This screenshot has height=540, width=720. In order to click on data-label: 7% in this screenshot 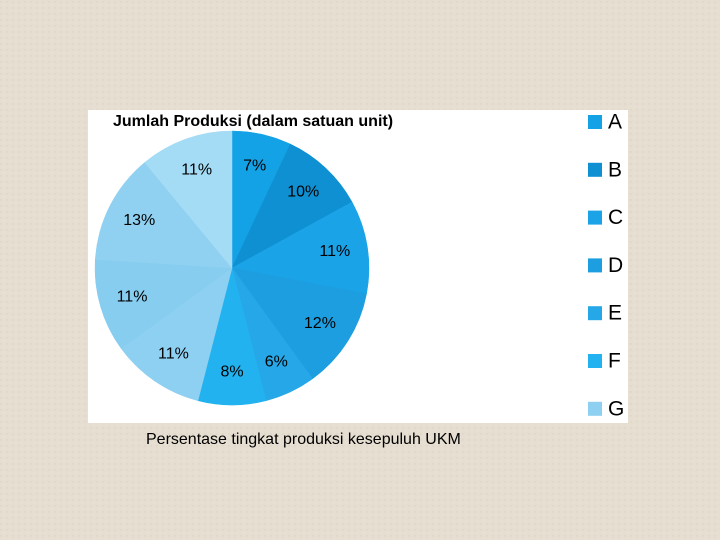, I will do `click(254, 166)`.